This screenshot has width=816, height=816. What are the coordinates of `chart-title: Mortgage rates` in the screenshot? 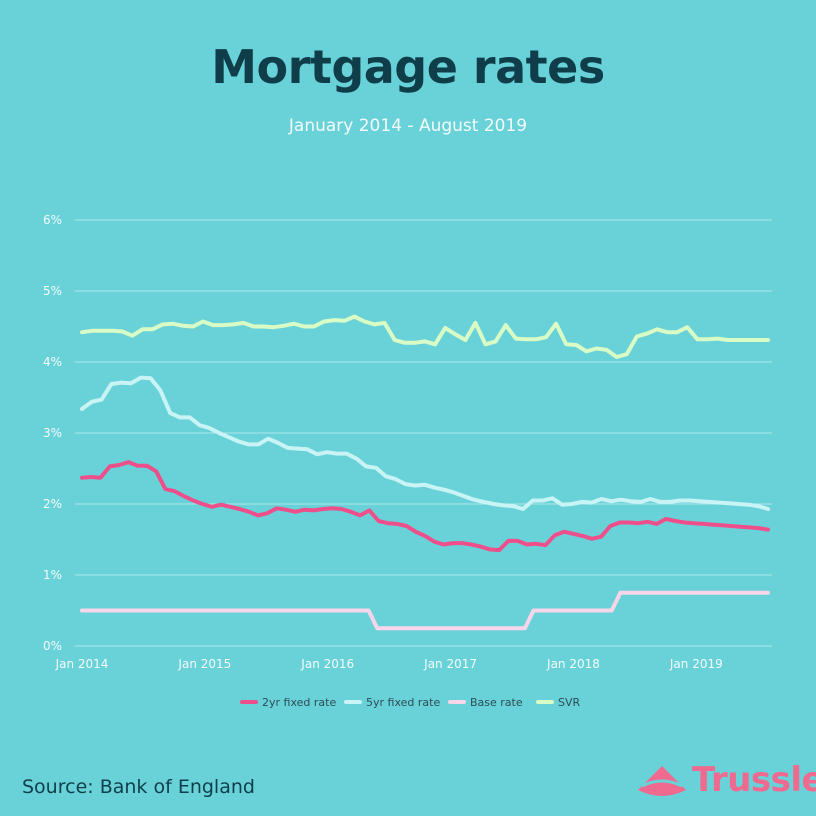 It's located at (408, 67).